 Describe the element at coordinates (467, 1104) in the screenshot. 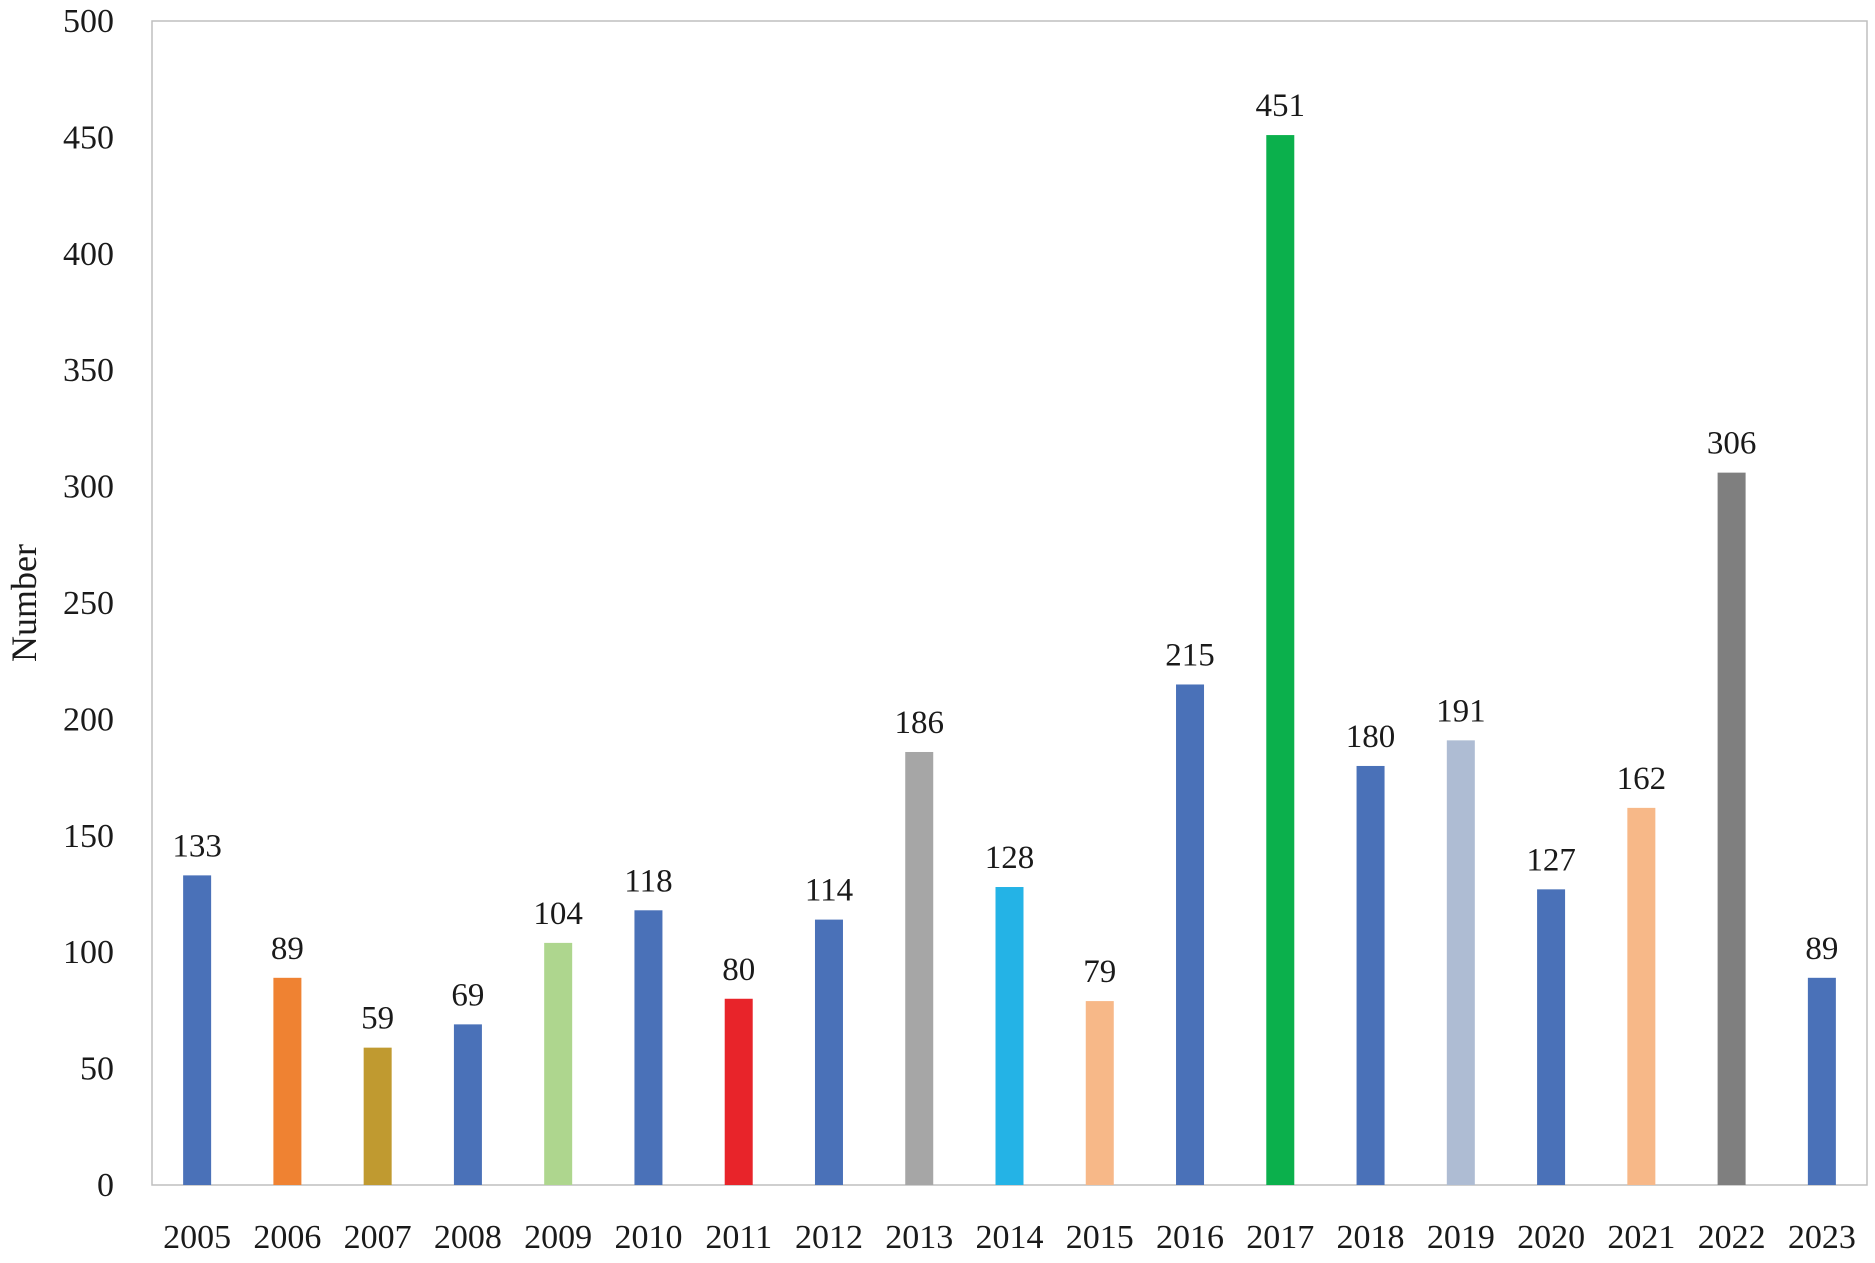

I see `bar-2008` at that location.